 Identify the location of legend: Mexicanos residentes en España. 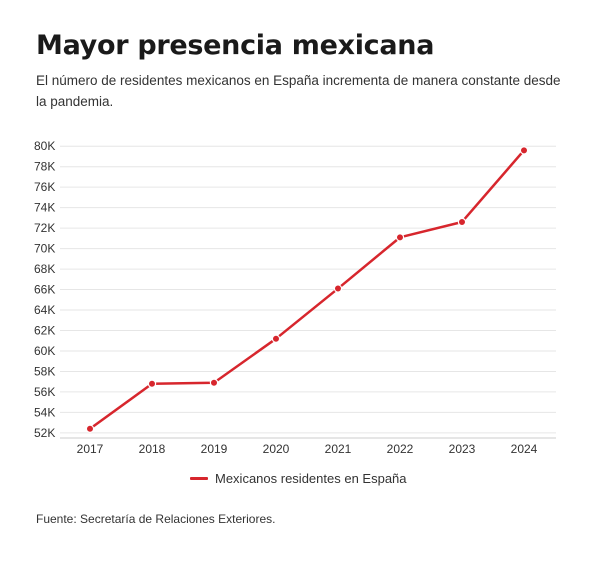
(298, 478).